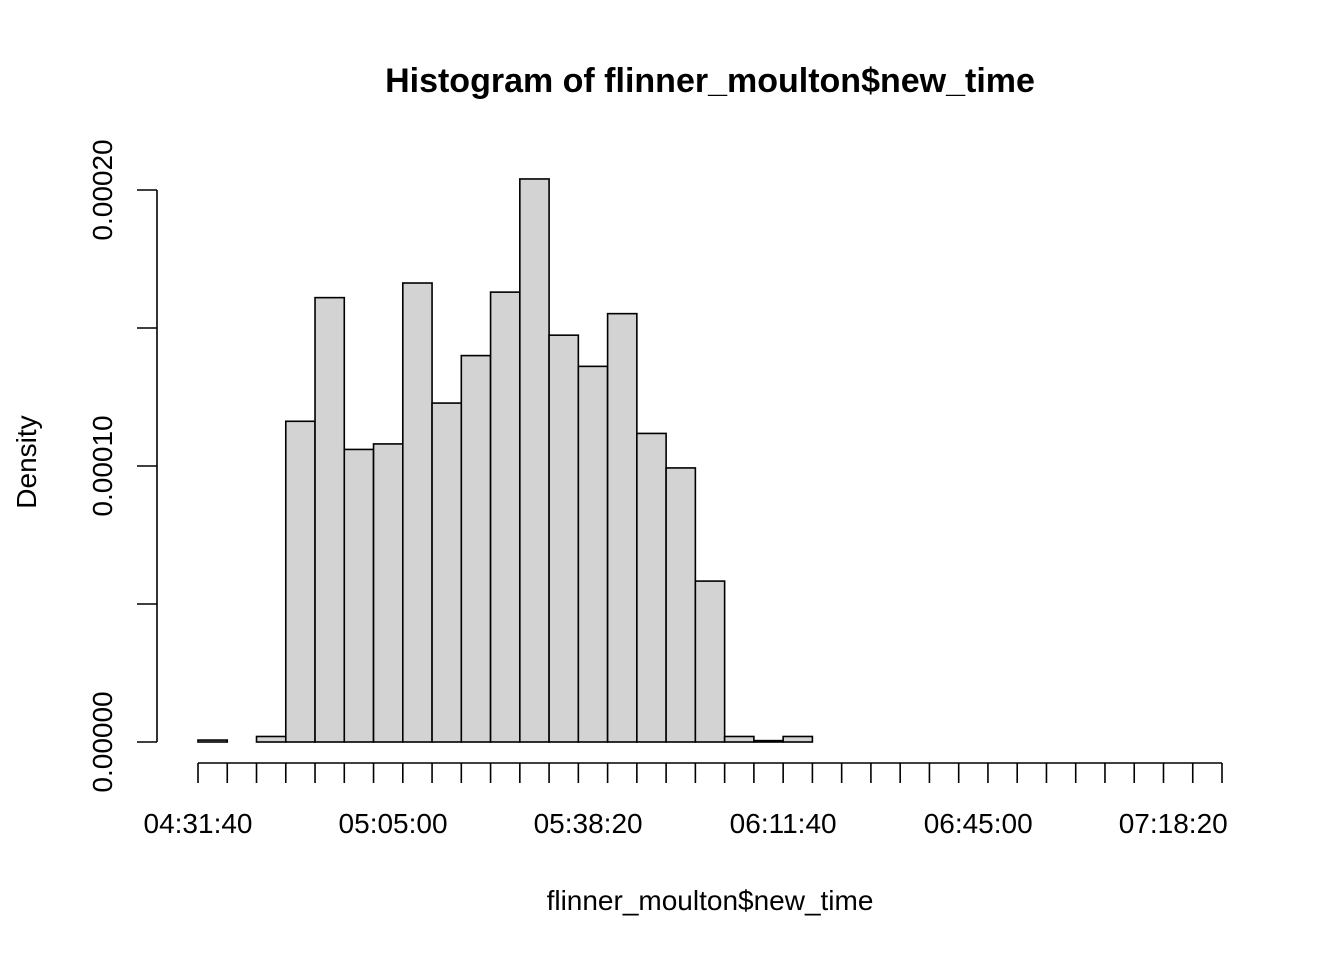 Image resolution: width=1344 pixels, height=960 pixels. I want to click on y-axis-label: Density, so click(26, 461).